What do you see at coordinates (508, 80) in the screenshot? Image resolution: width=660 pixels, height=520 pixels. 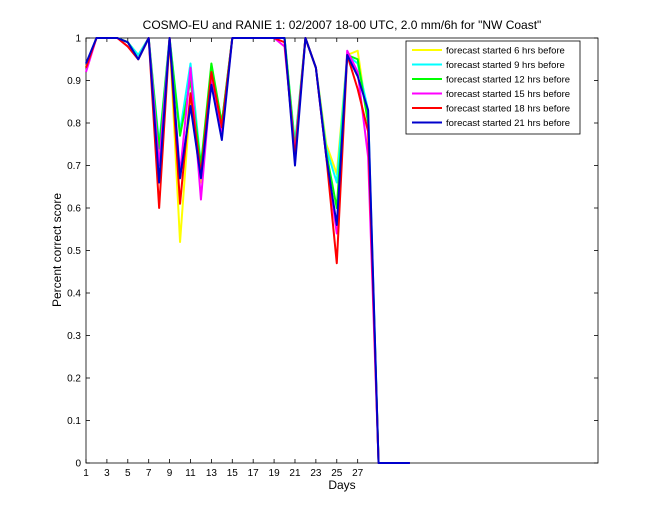 I see `legend-label: forecast started 12 hrs before` at bounding box center [508, 80].